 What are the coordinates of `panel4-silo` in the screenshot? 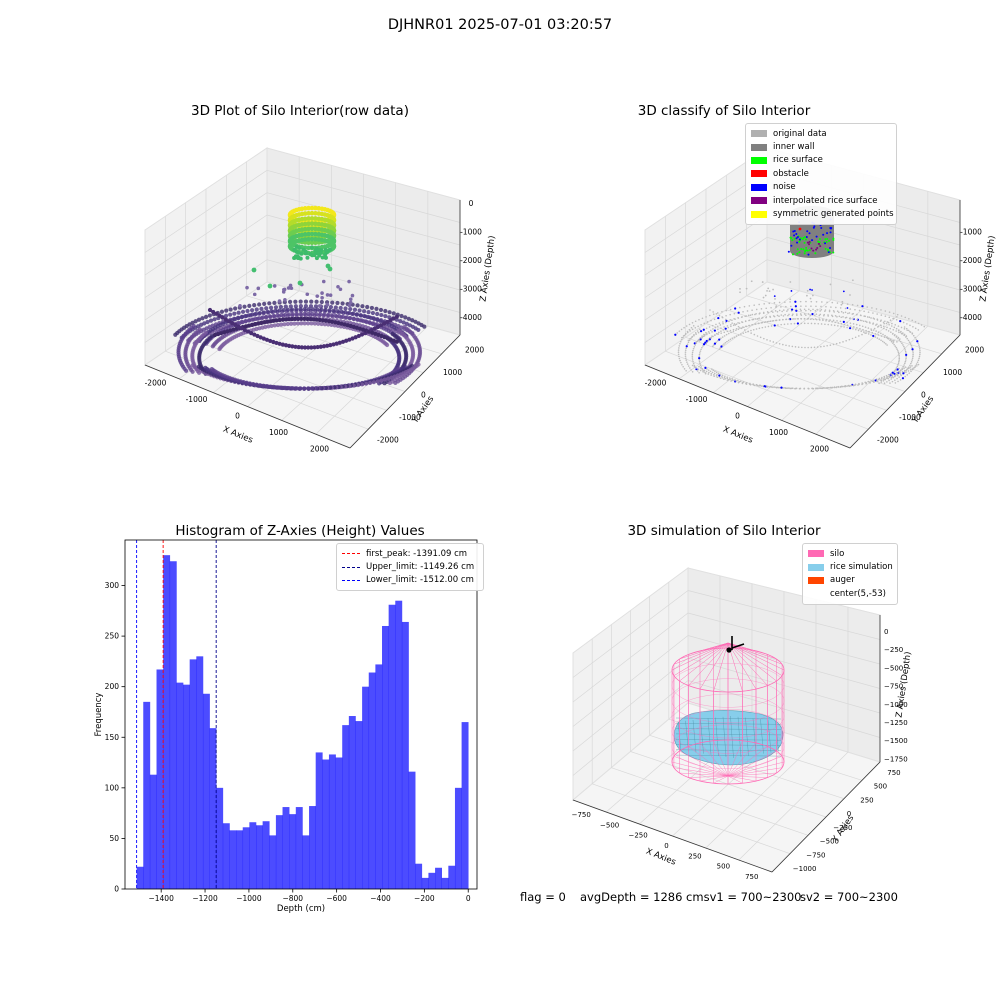 It's located at (728, 710).